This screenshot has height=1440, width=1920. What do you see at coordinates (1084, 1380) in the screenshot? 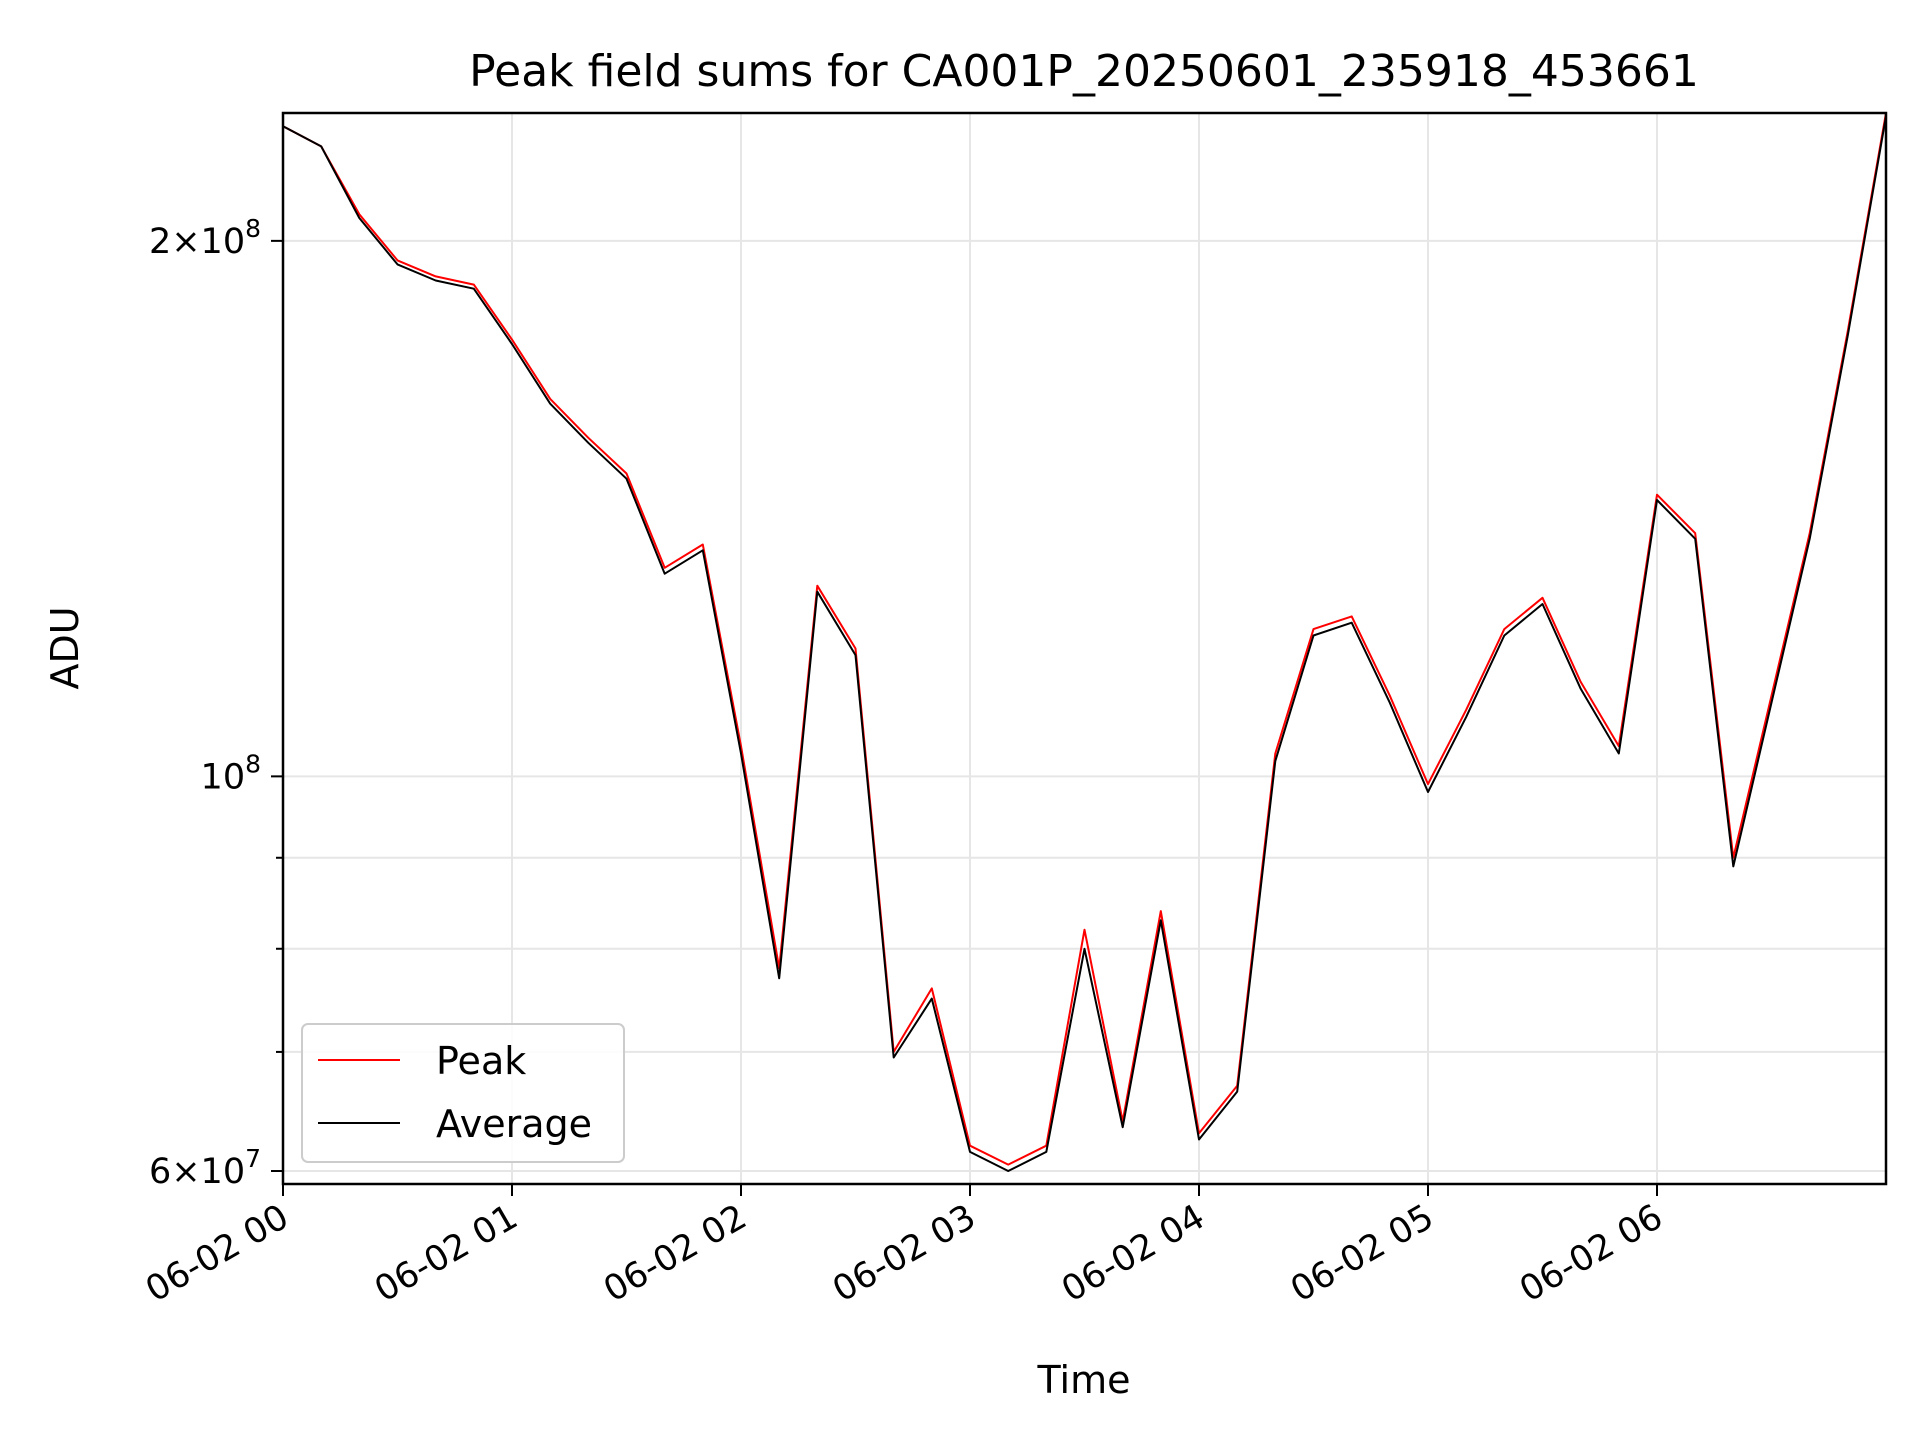
I see `x-axis-label: Time` at bounding box center [1084, 1380].